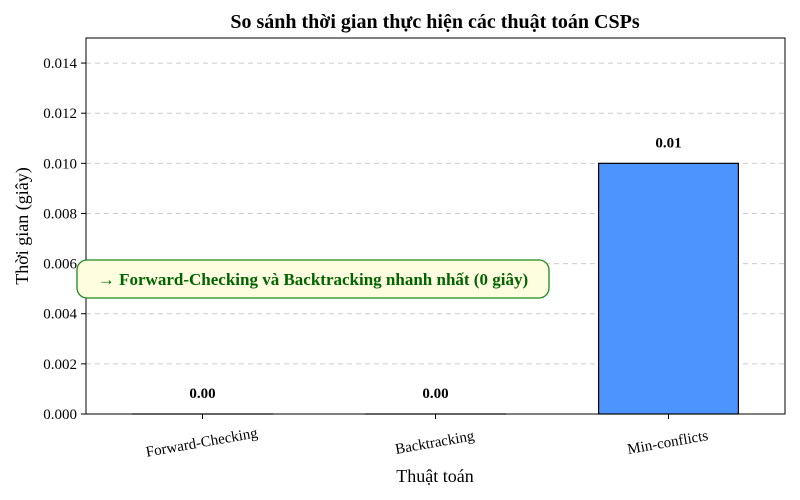 Image resolution: width=800 pixels, height=500 pixels. What do you see at coordinates (434, 476) in the screenshot?
I see `x-axis-label: Thuật toán` at bounding box center [434, 476].